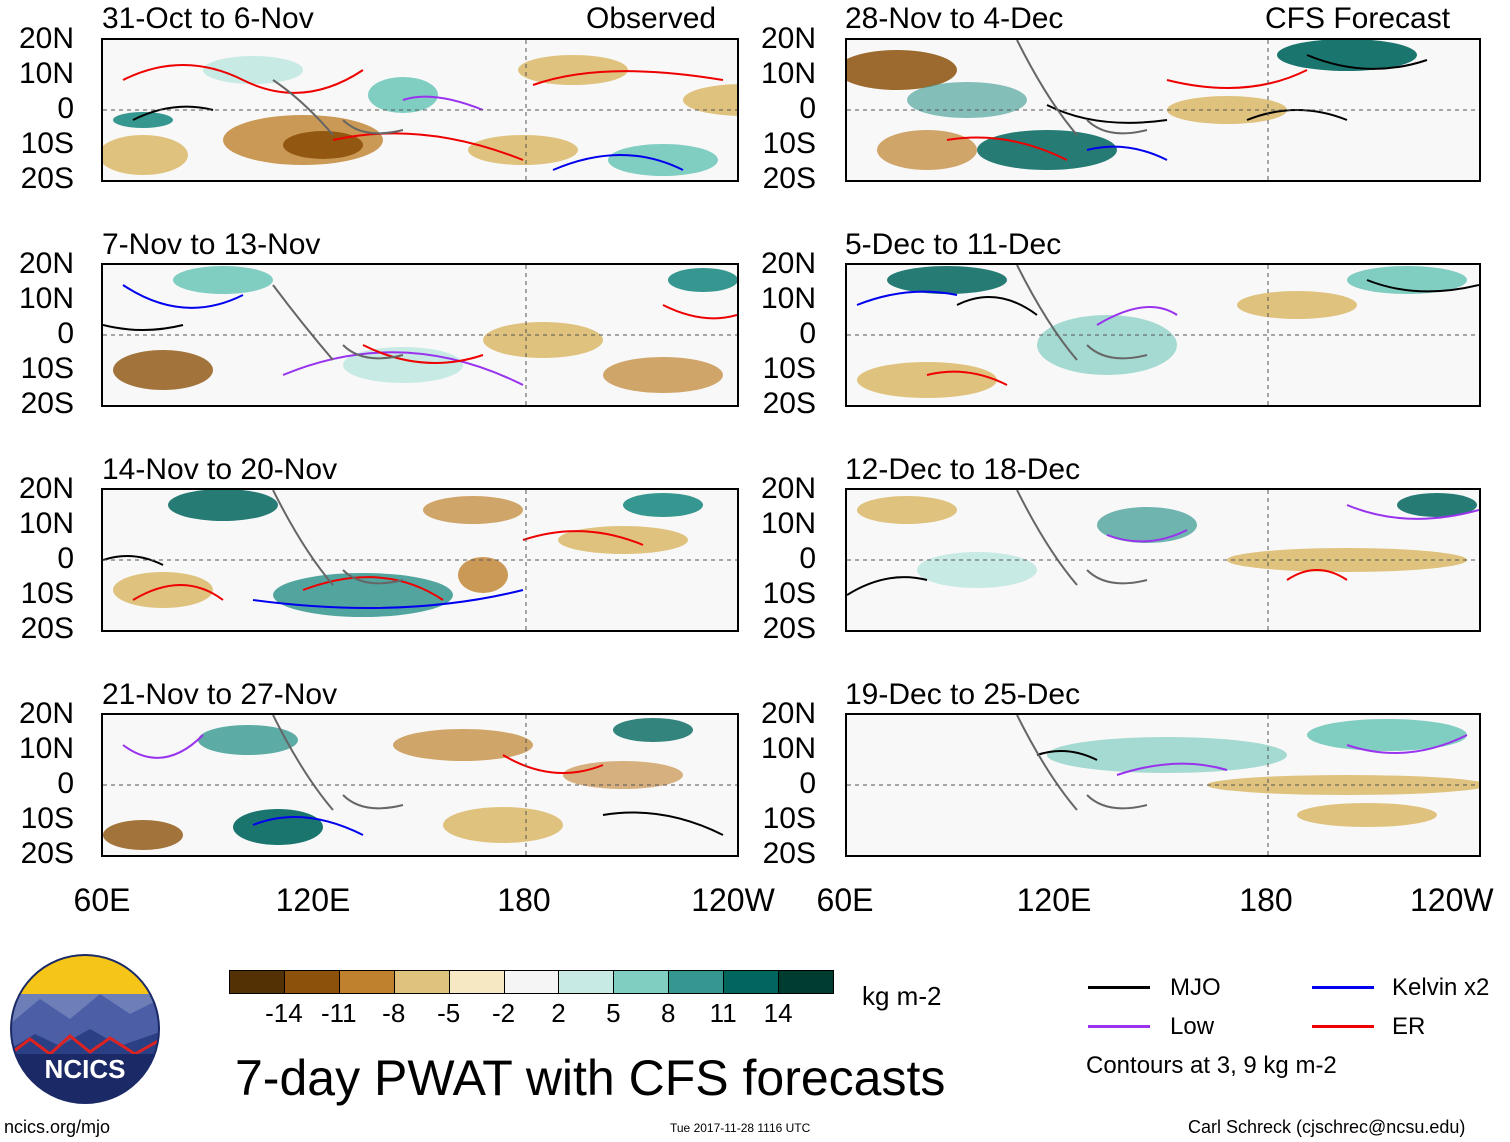 Image resolution: width=1510 pixels, height=1142 pixels. What do you see at coordinates (1343, 987) in the screenshot?
I see `legend-line-kelvin` at bounding box center [1343, 987].